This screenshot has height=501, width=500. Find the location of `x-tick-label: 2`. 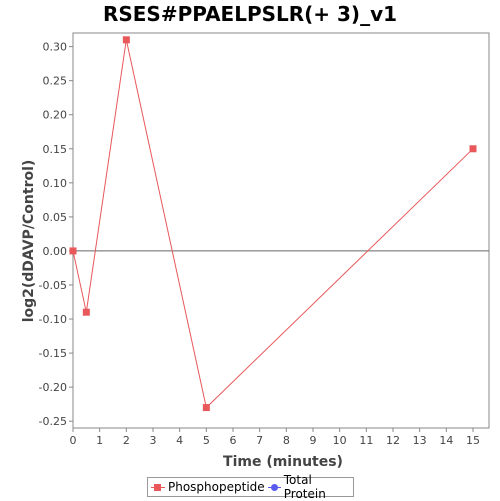

x-tick-label: 2 is located at coordinates (126, 440).